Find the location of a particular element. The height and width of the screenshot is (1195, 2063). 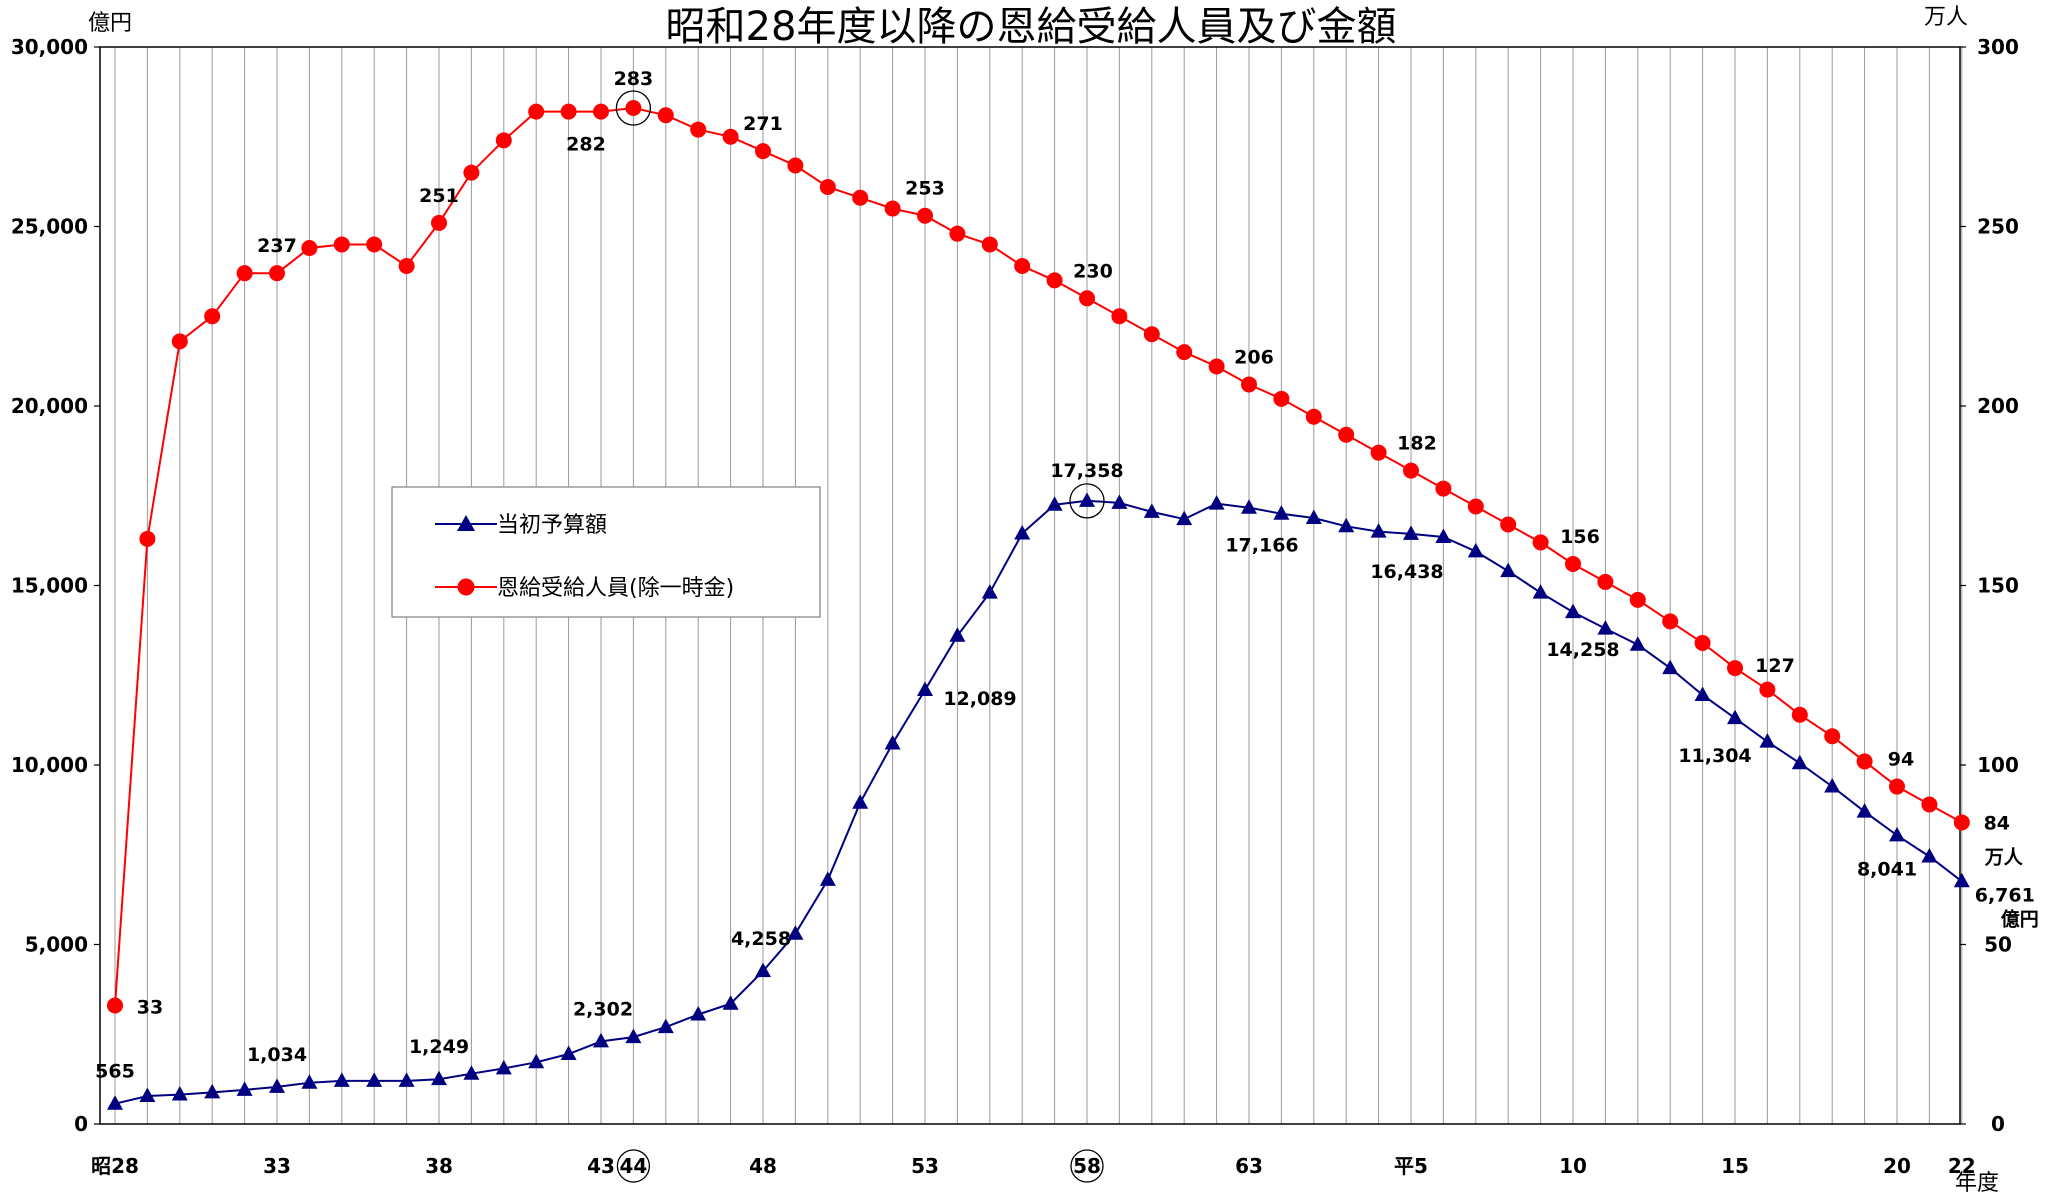

budget-data-label: 11,304 is located at coordinates (1714, 756).